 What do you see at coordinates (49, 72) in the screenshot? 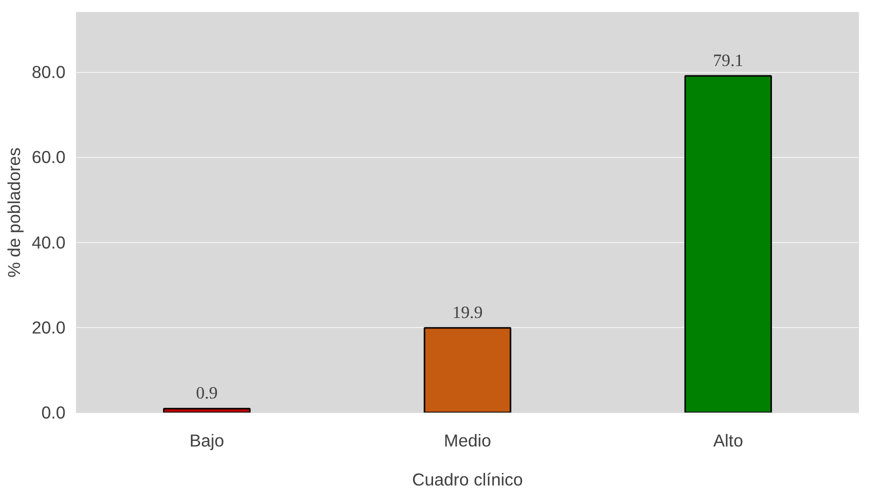
I see `y-tick-label: 80.0` at bounding box center [49, 72].